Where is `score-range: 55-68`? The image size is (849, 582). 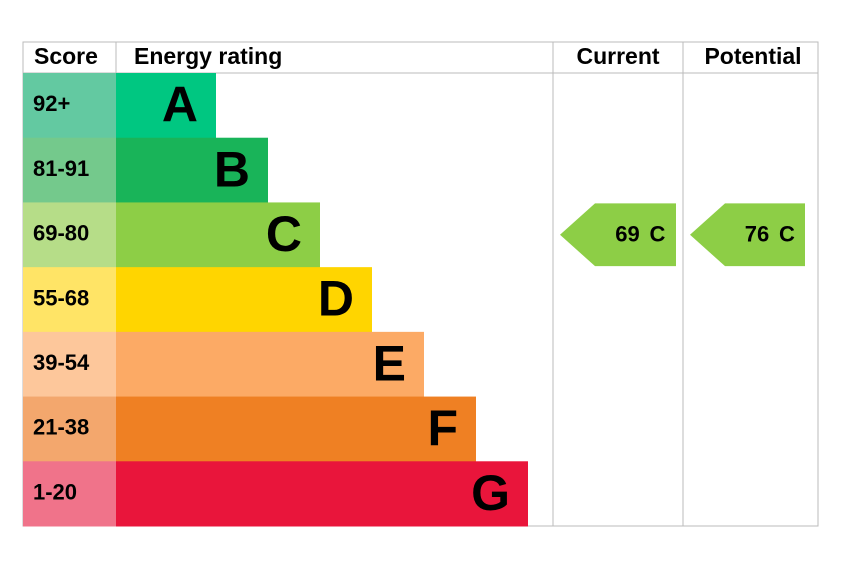
score-range: 55-68 is located at coordinates (61, 297).